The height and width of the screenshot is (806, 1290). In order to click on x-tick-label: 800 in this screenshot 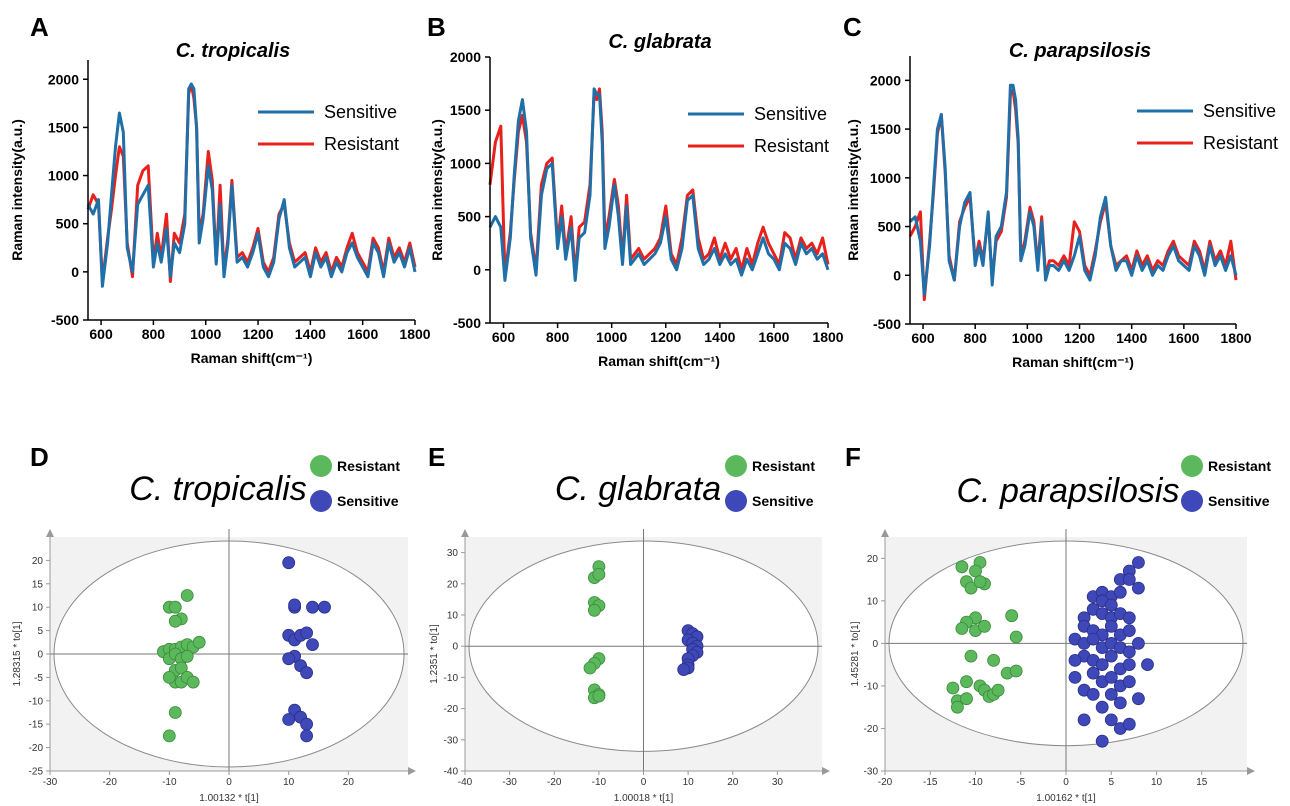, I will do `click(154, 334)`.